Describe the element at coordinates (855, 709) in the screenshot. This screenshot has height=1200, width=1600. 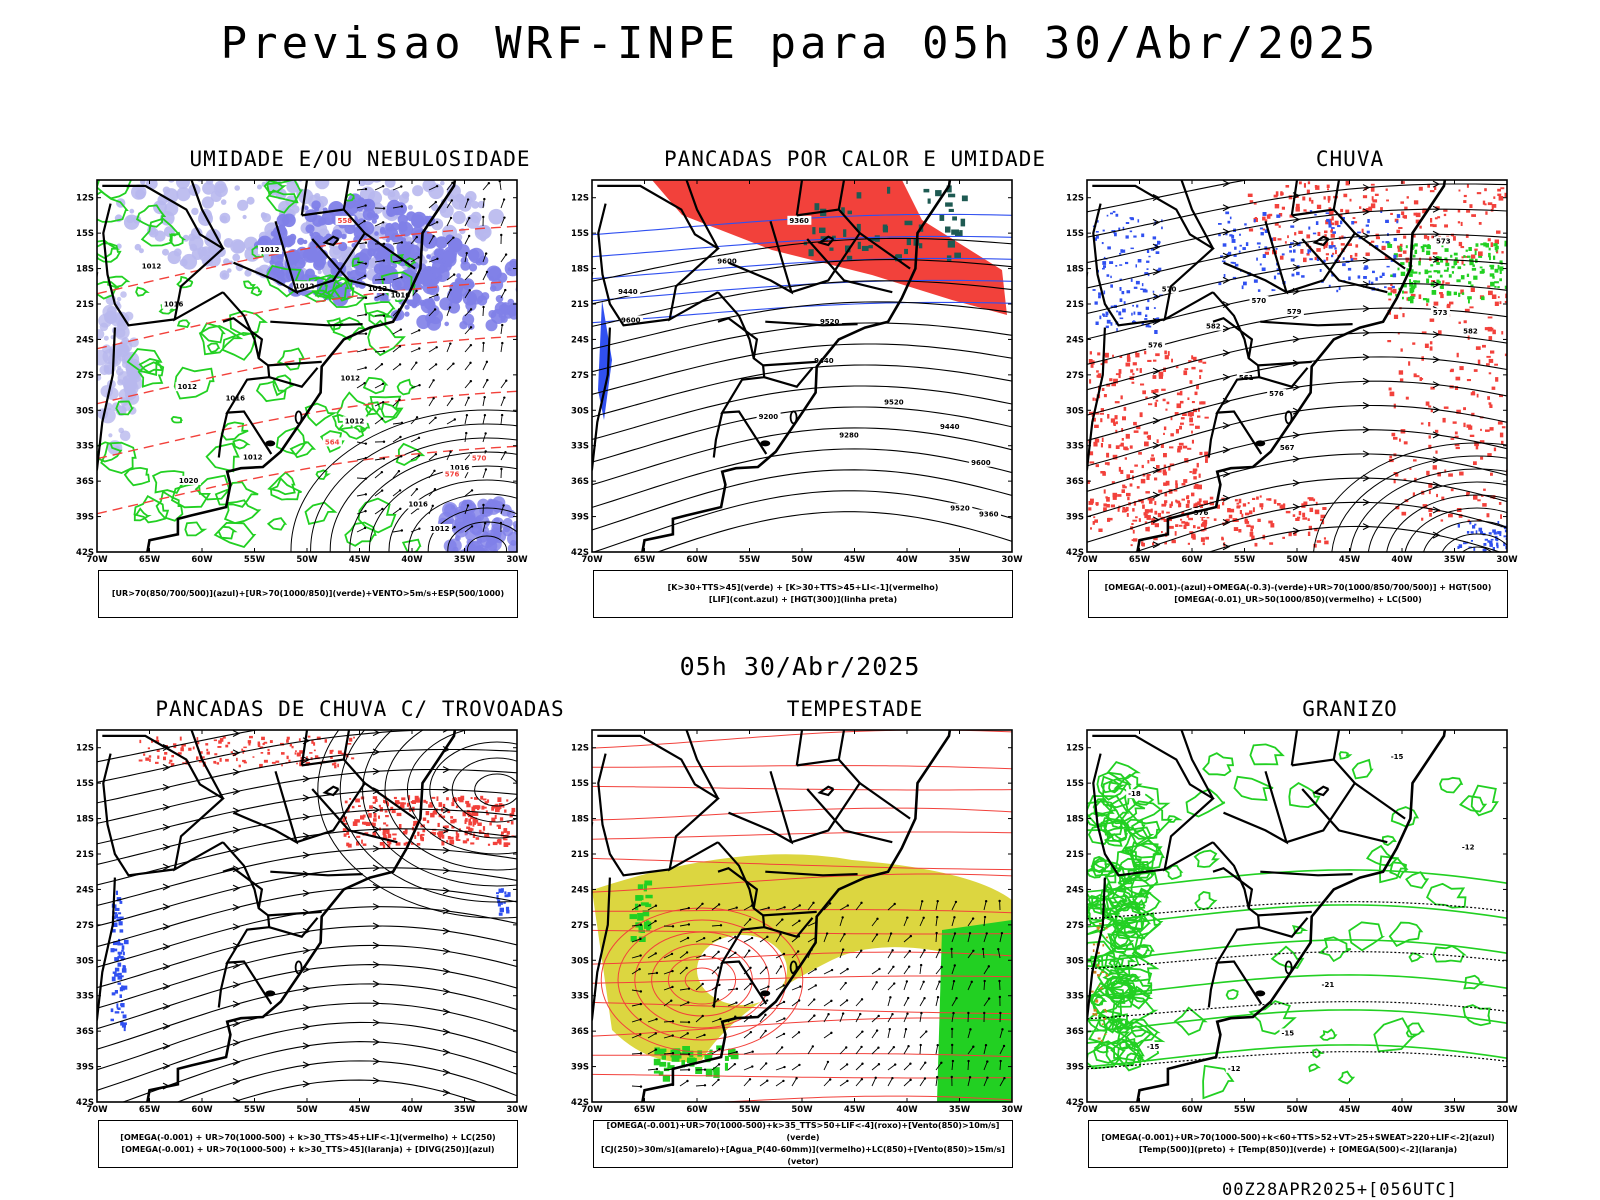
I see `panel-title: TEMPESTADE` at that location.